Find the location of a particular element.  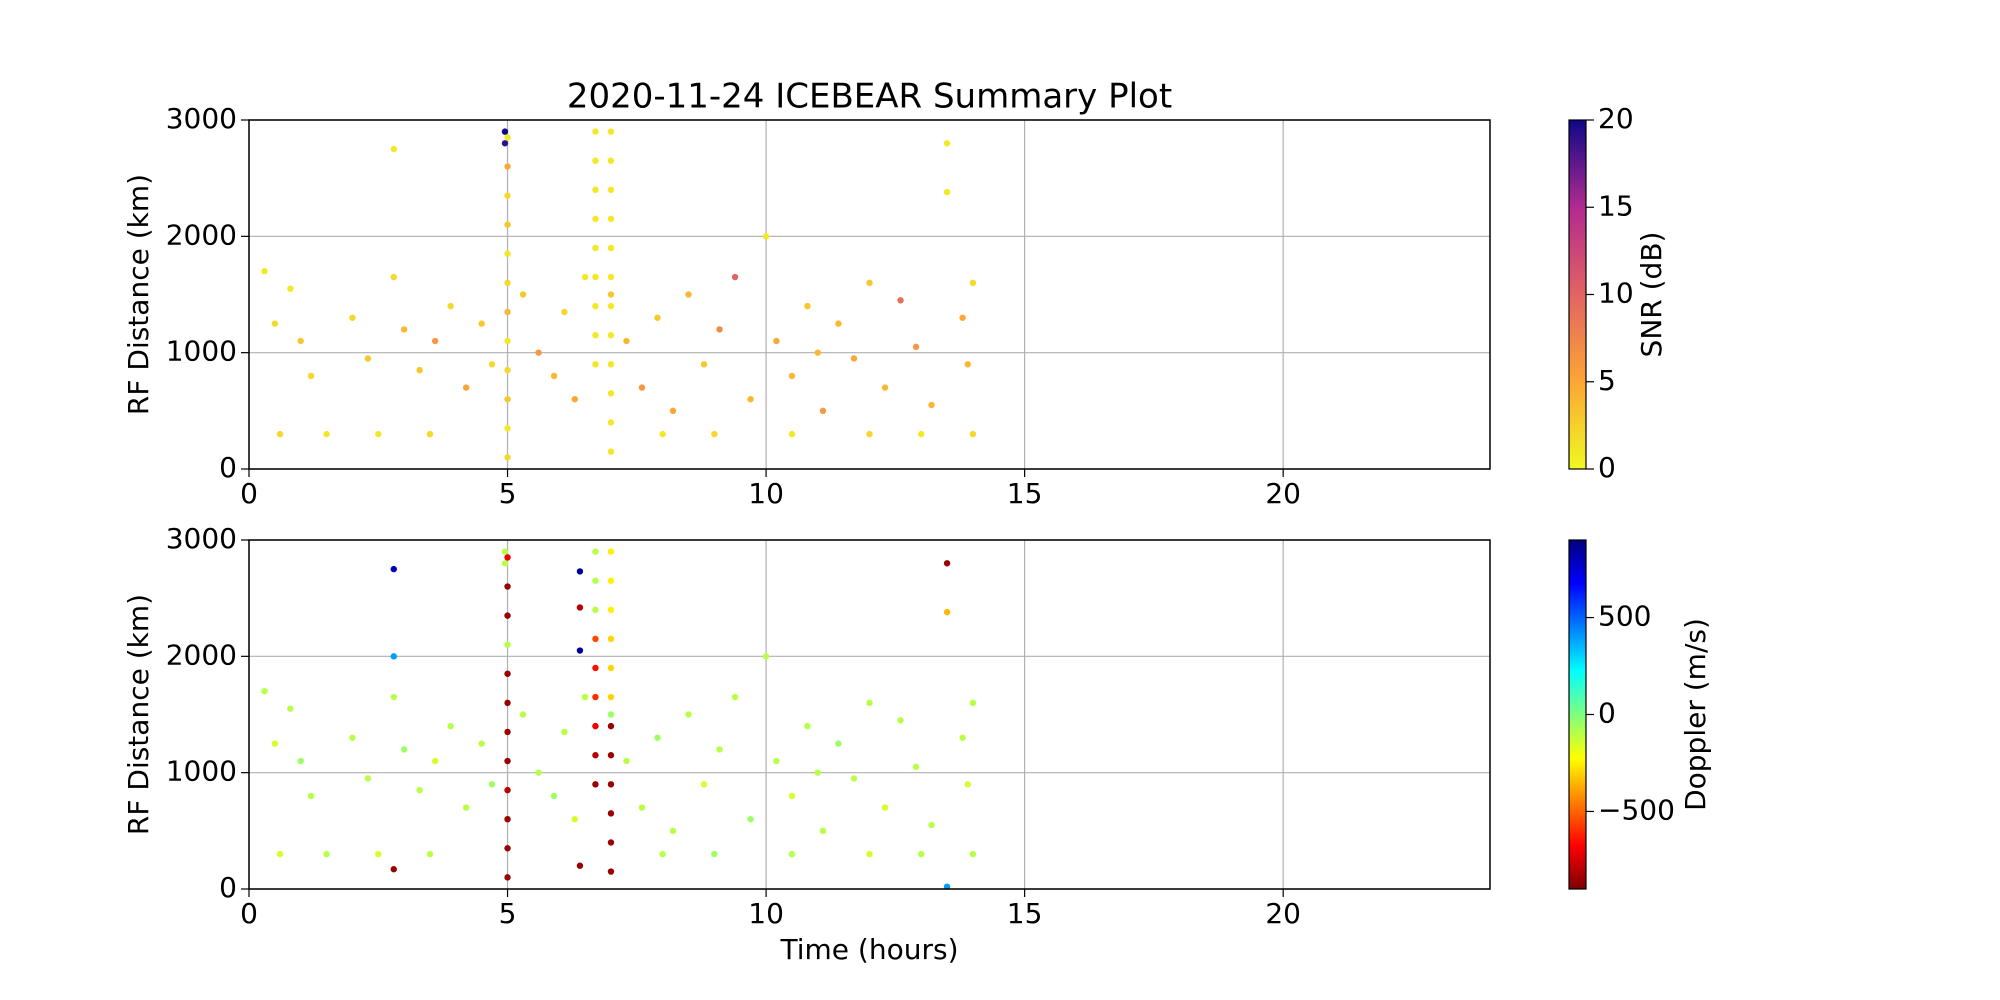

y-tick-label: 3000 is located at coordinates (201, 118).